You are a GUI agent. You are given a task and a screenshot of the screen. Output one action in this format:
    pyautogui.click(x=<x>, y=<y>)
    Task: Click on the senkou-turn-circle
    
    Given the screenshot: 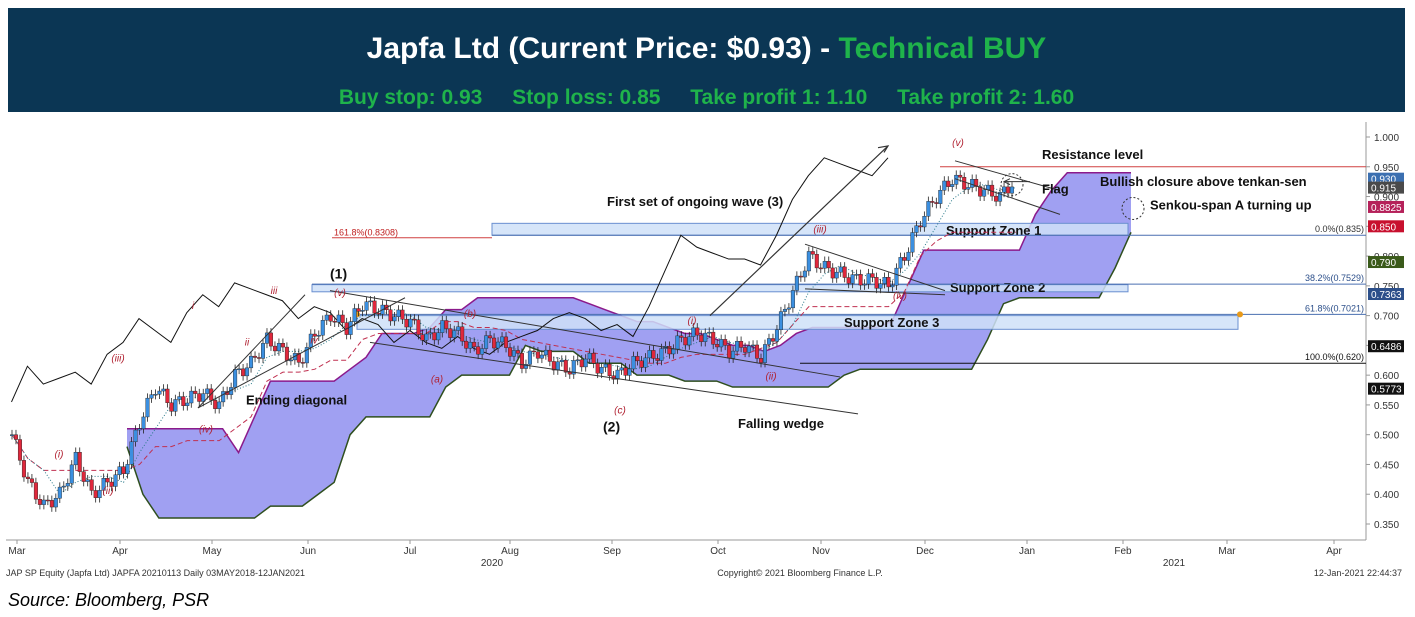 What is the action you would take?
    pyautogui.click(x=1133, y=208)
    